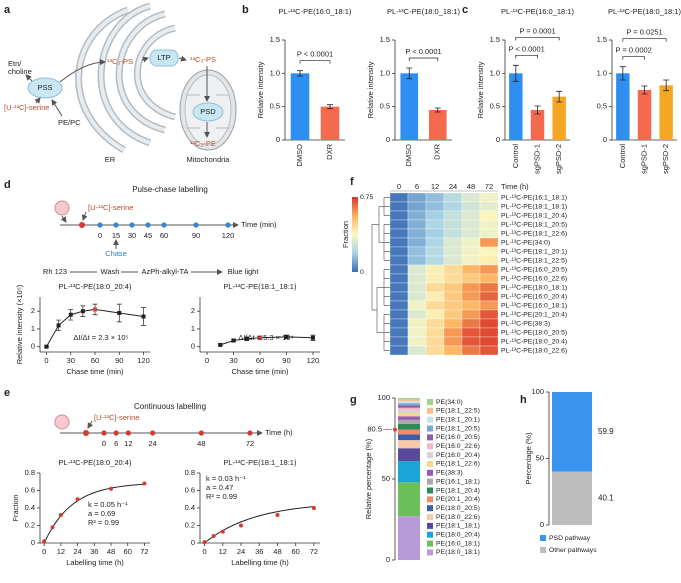  What do you see at coordinates (29, 78) in the screenshot?
I see `arrow` at bounding box center [29, 78].